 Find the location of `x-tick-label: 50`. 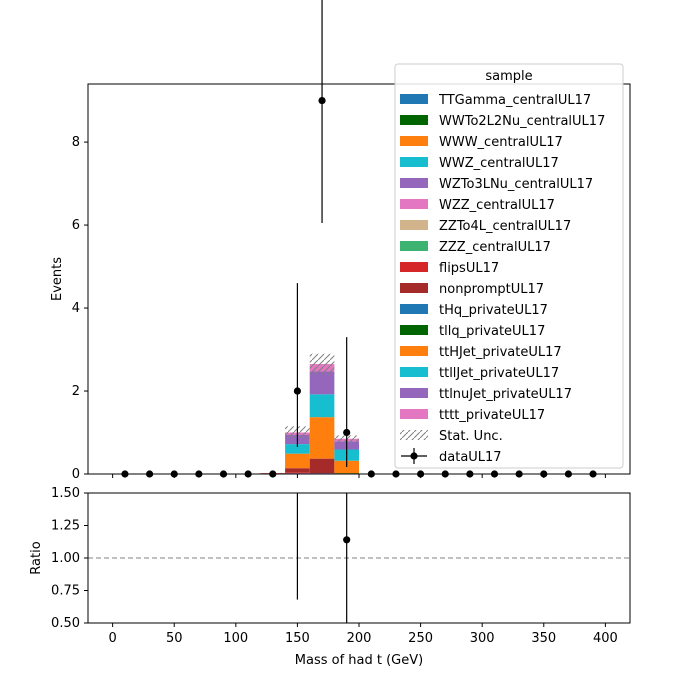

x-tick-label: 50 is located at coordinates (174, 638).